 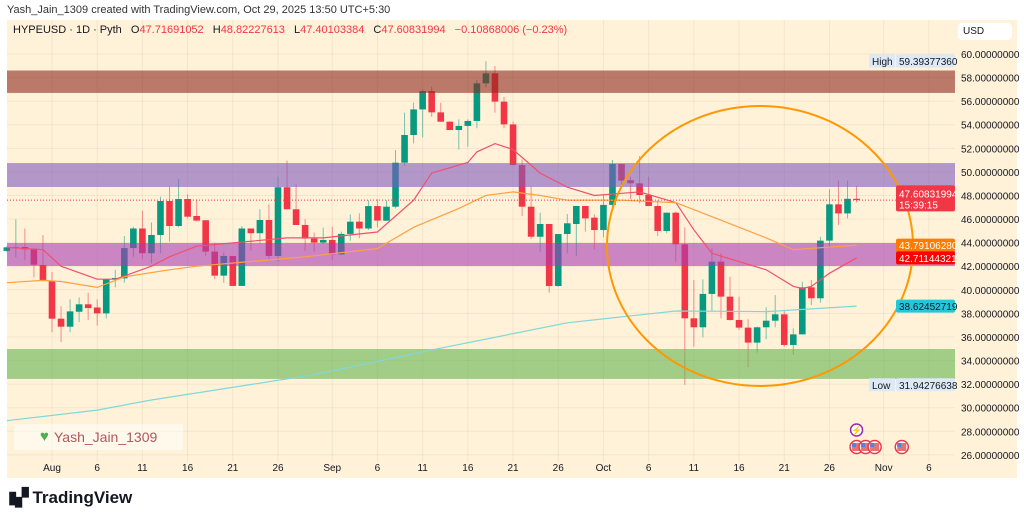 I want to click on currency-button: USD, so click(x=985, y=31).